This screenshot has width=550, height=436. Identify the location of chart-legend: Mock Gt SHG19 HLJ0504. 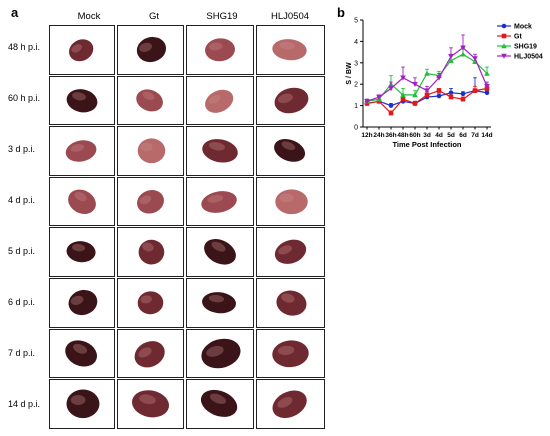
(520, 42).